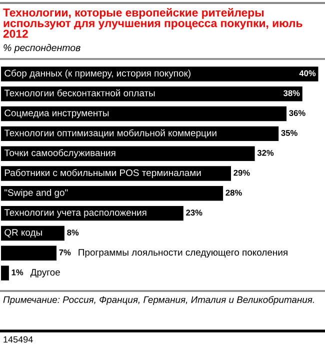  Describe the element at coordinates (242, 173) in the screenshot. I see `data-label: 29%` at that location.